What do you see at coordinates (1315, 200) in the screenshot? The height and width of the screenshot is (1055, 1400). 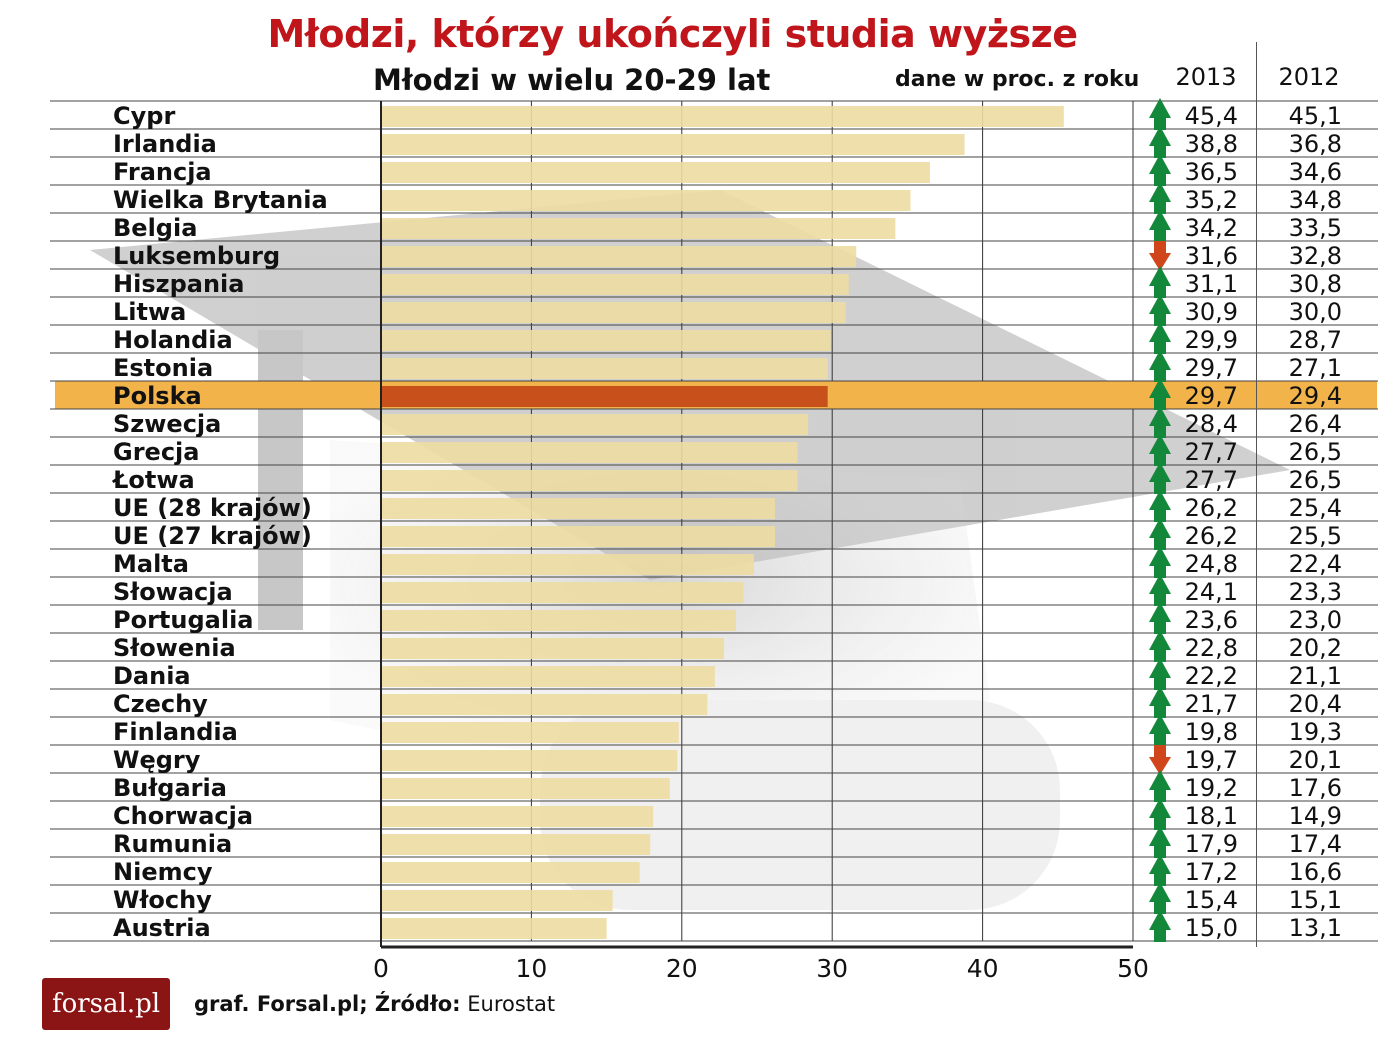 I see `value-2012: 34,8` at bounding box center [1315, 200].